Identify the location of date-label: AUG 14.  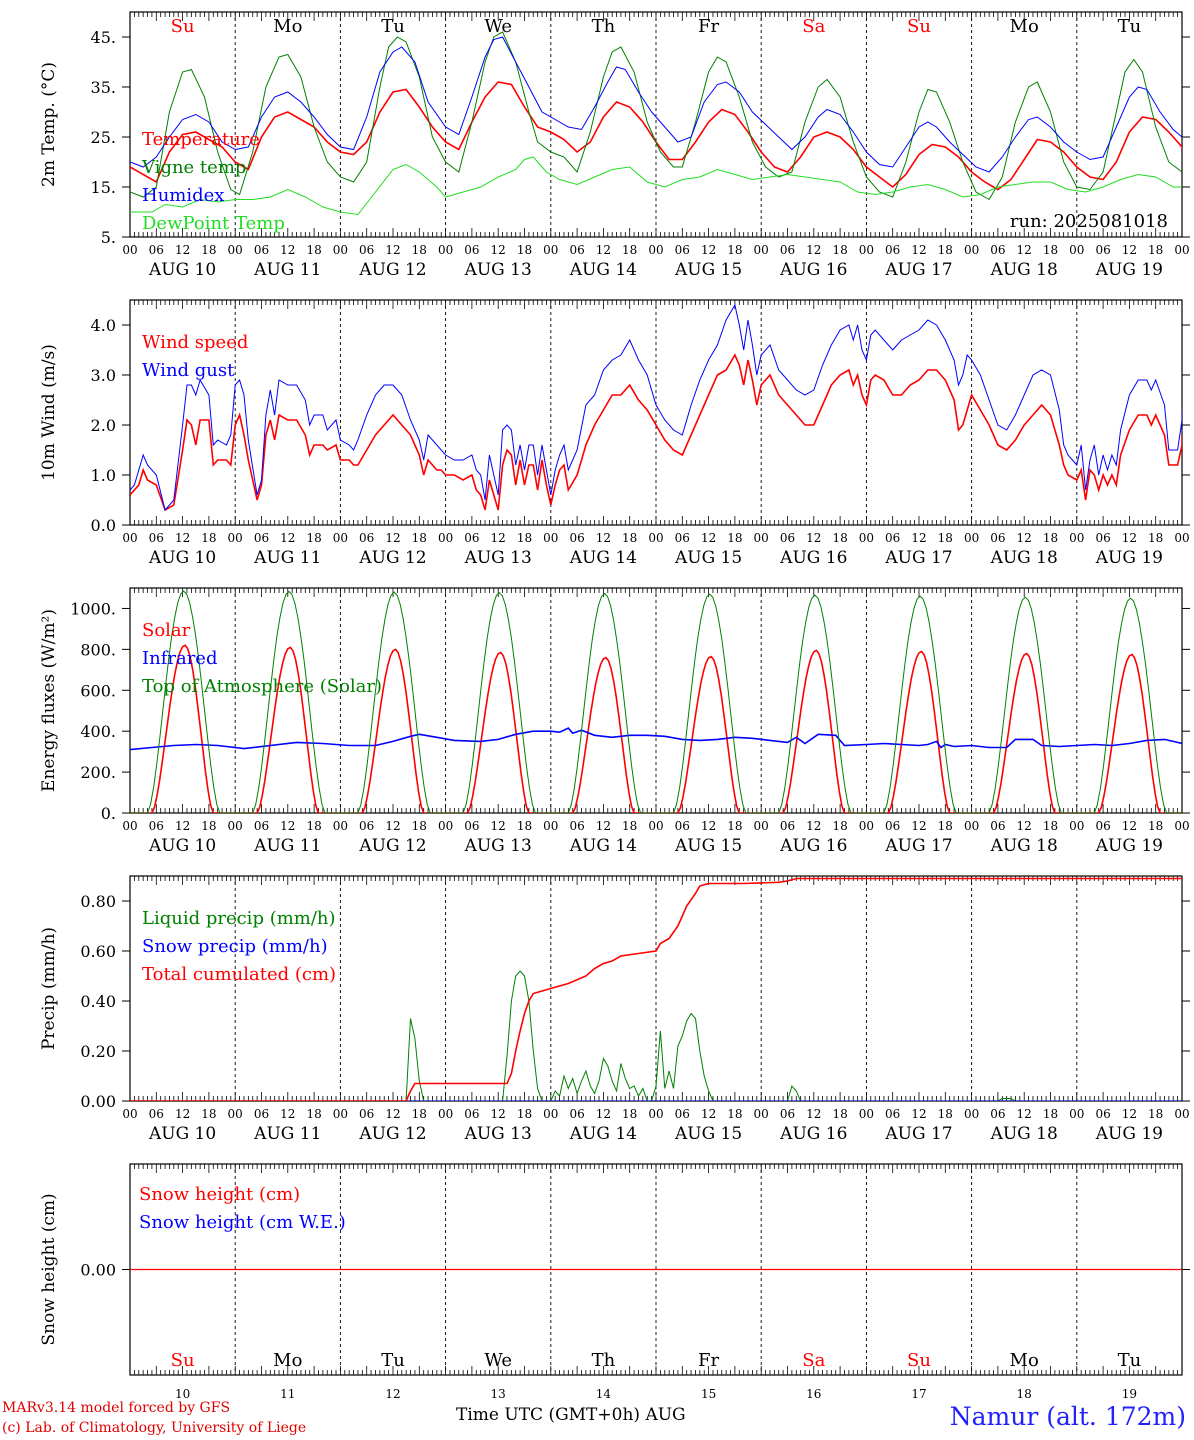
(603, 558).